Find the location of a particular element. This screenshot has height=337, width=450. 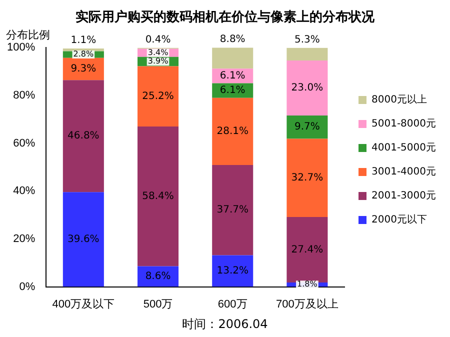

data-label: 25.2% is located at coordinates (158, 96).